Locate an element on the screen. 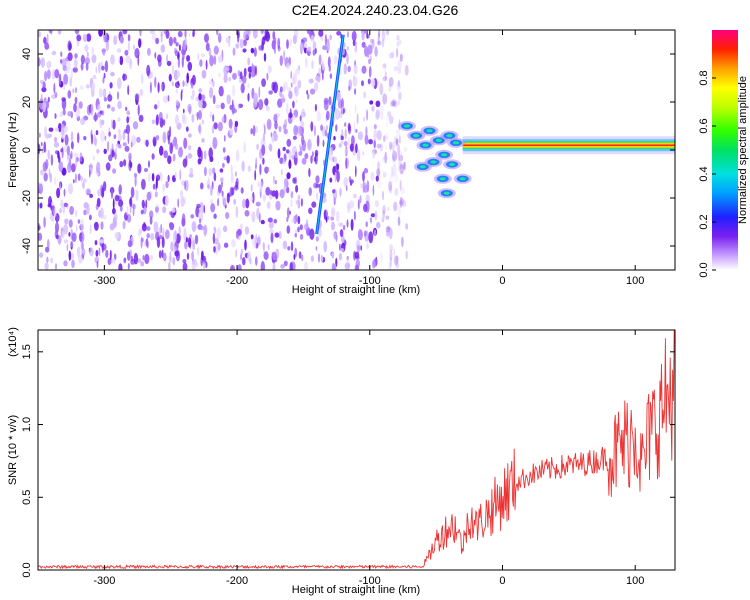  snr-y-axis-label: SNR (10 * v/v) is located at coordinates (13, 450).